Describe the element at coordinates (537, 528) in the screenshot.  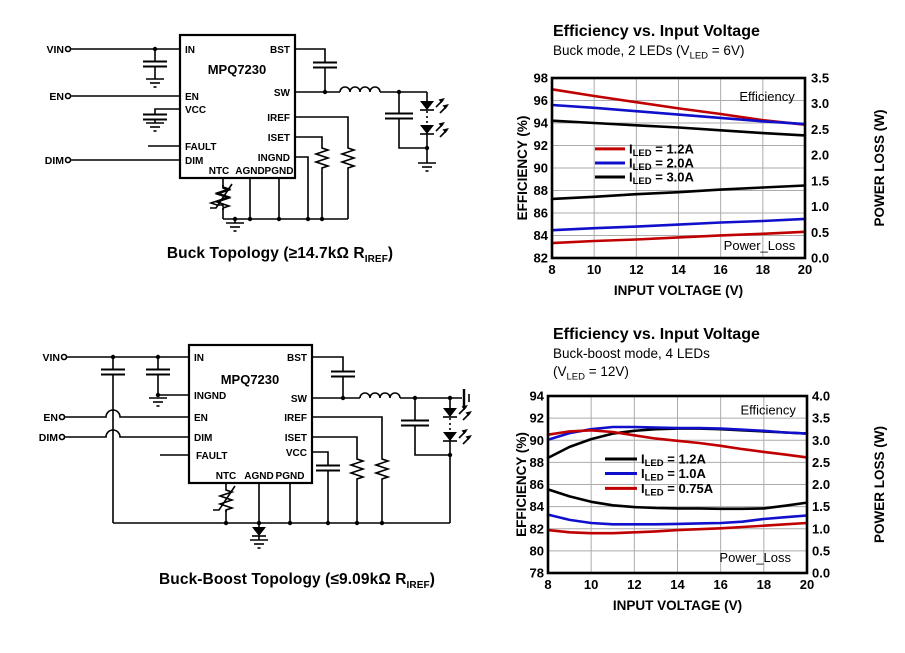
I see `y-left-tick-label: 82` at that location.